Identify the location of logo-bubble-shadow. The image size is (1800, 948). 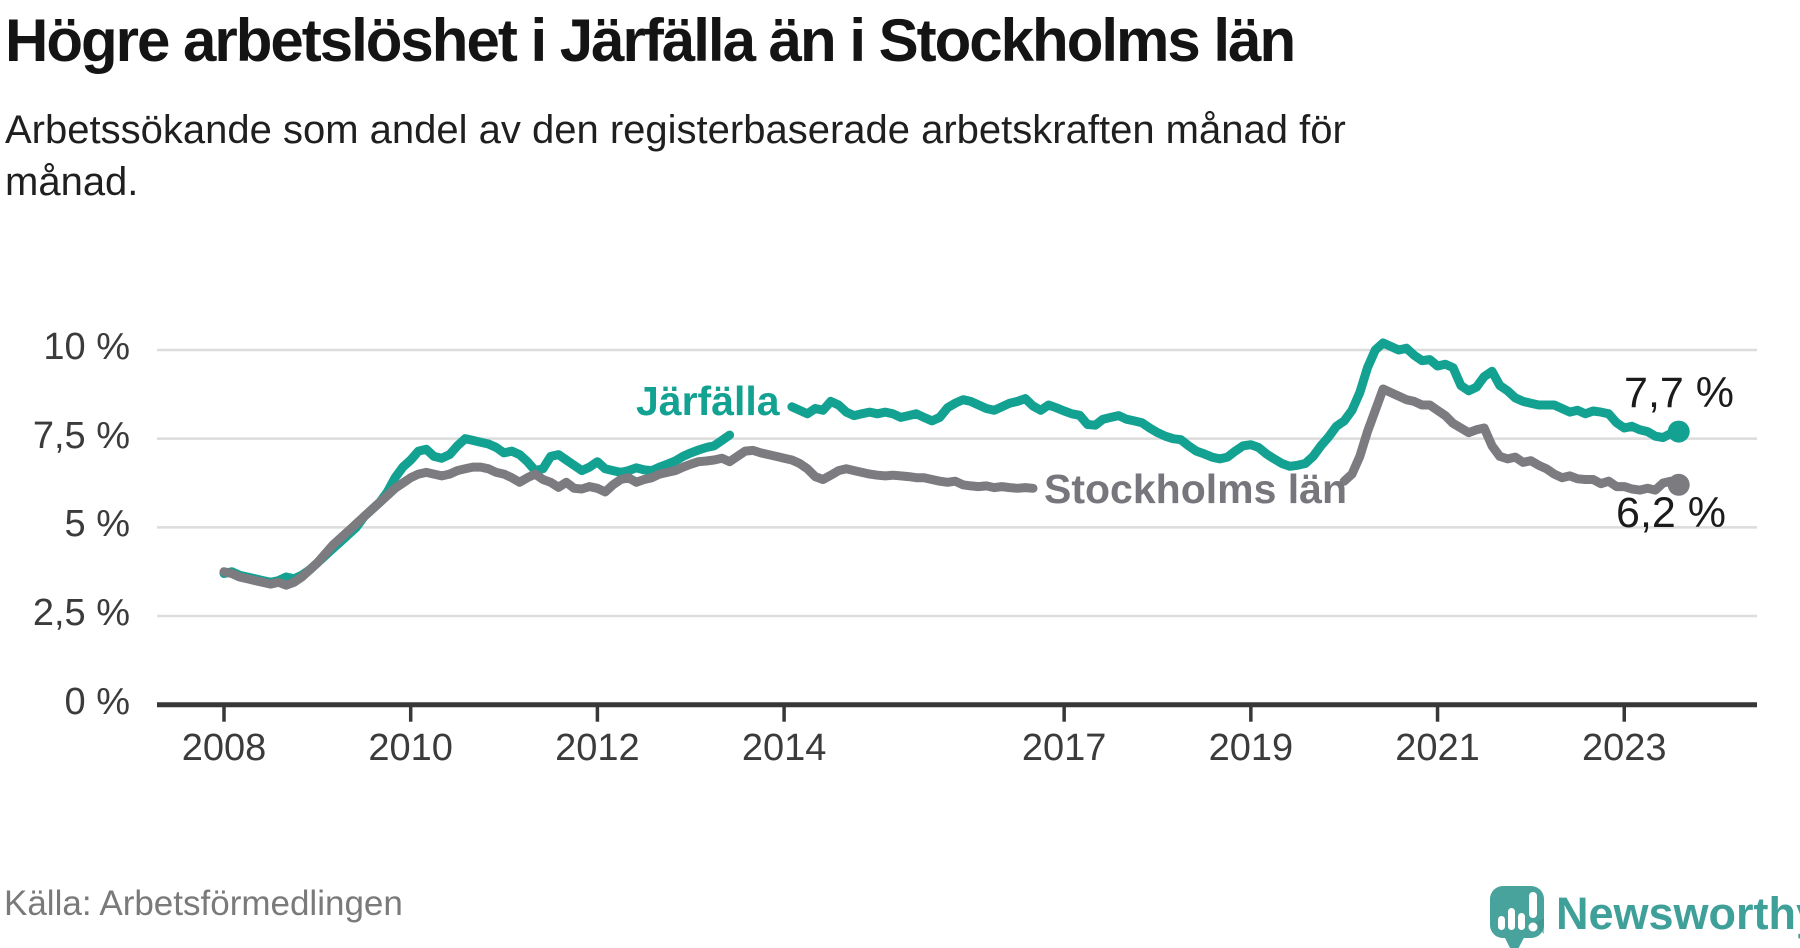
(1538, 926).